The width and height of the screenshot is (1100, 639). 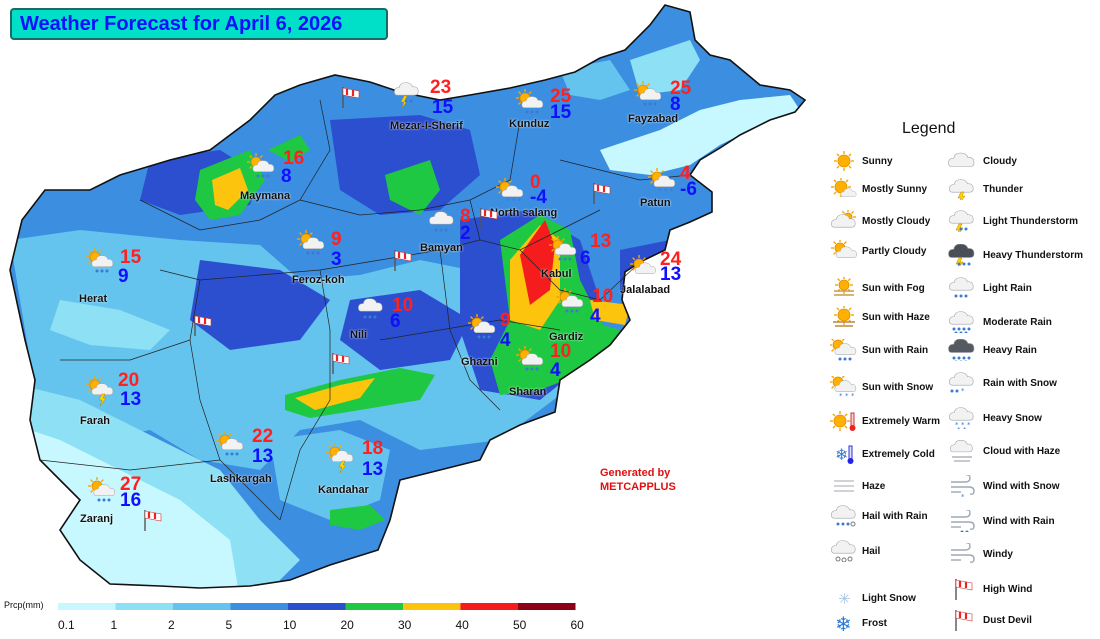 I want to click on legend-label-haze: Haze, so click(x=874, y=486).